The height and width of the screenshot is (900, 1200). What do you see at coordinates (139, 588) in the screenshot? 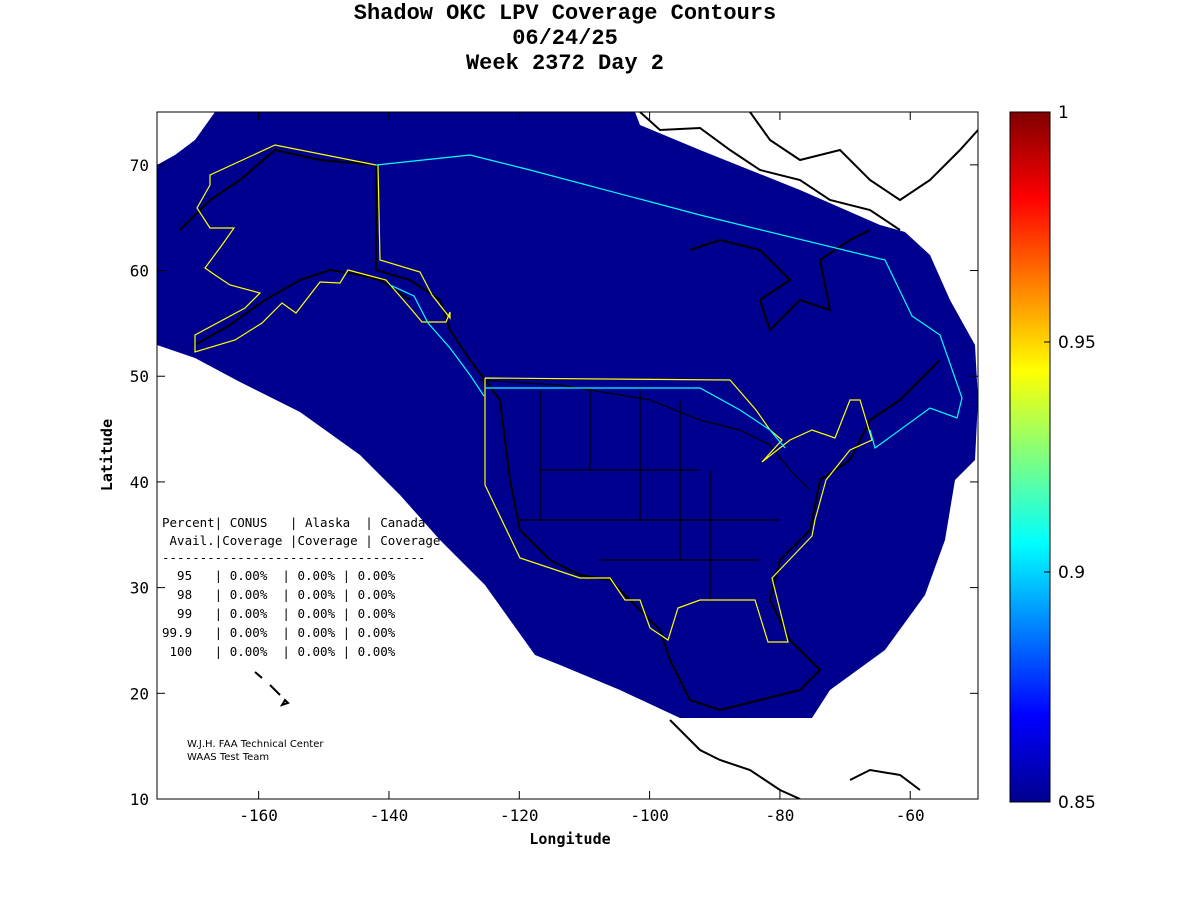
I see `y-tick-label: 30` at bounding box center [139, 588].